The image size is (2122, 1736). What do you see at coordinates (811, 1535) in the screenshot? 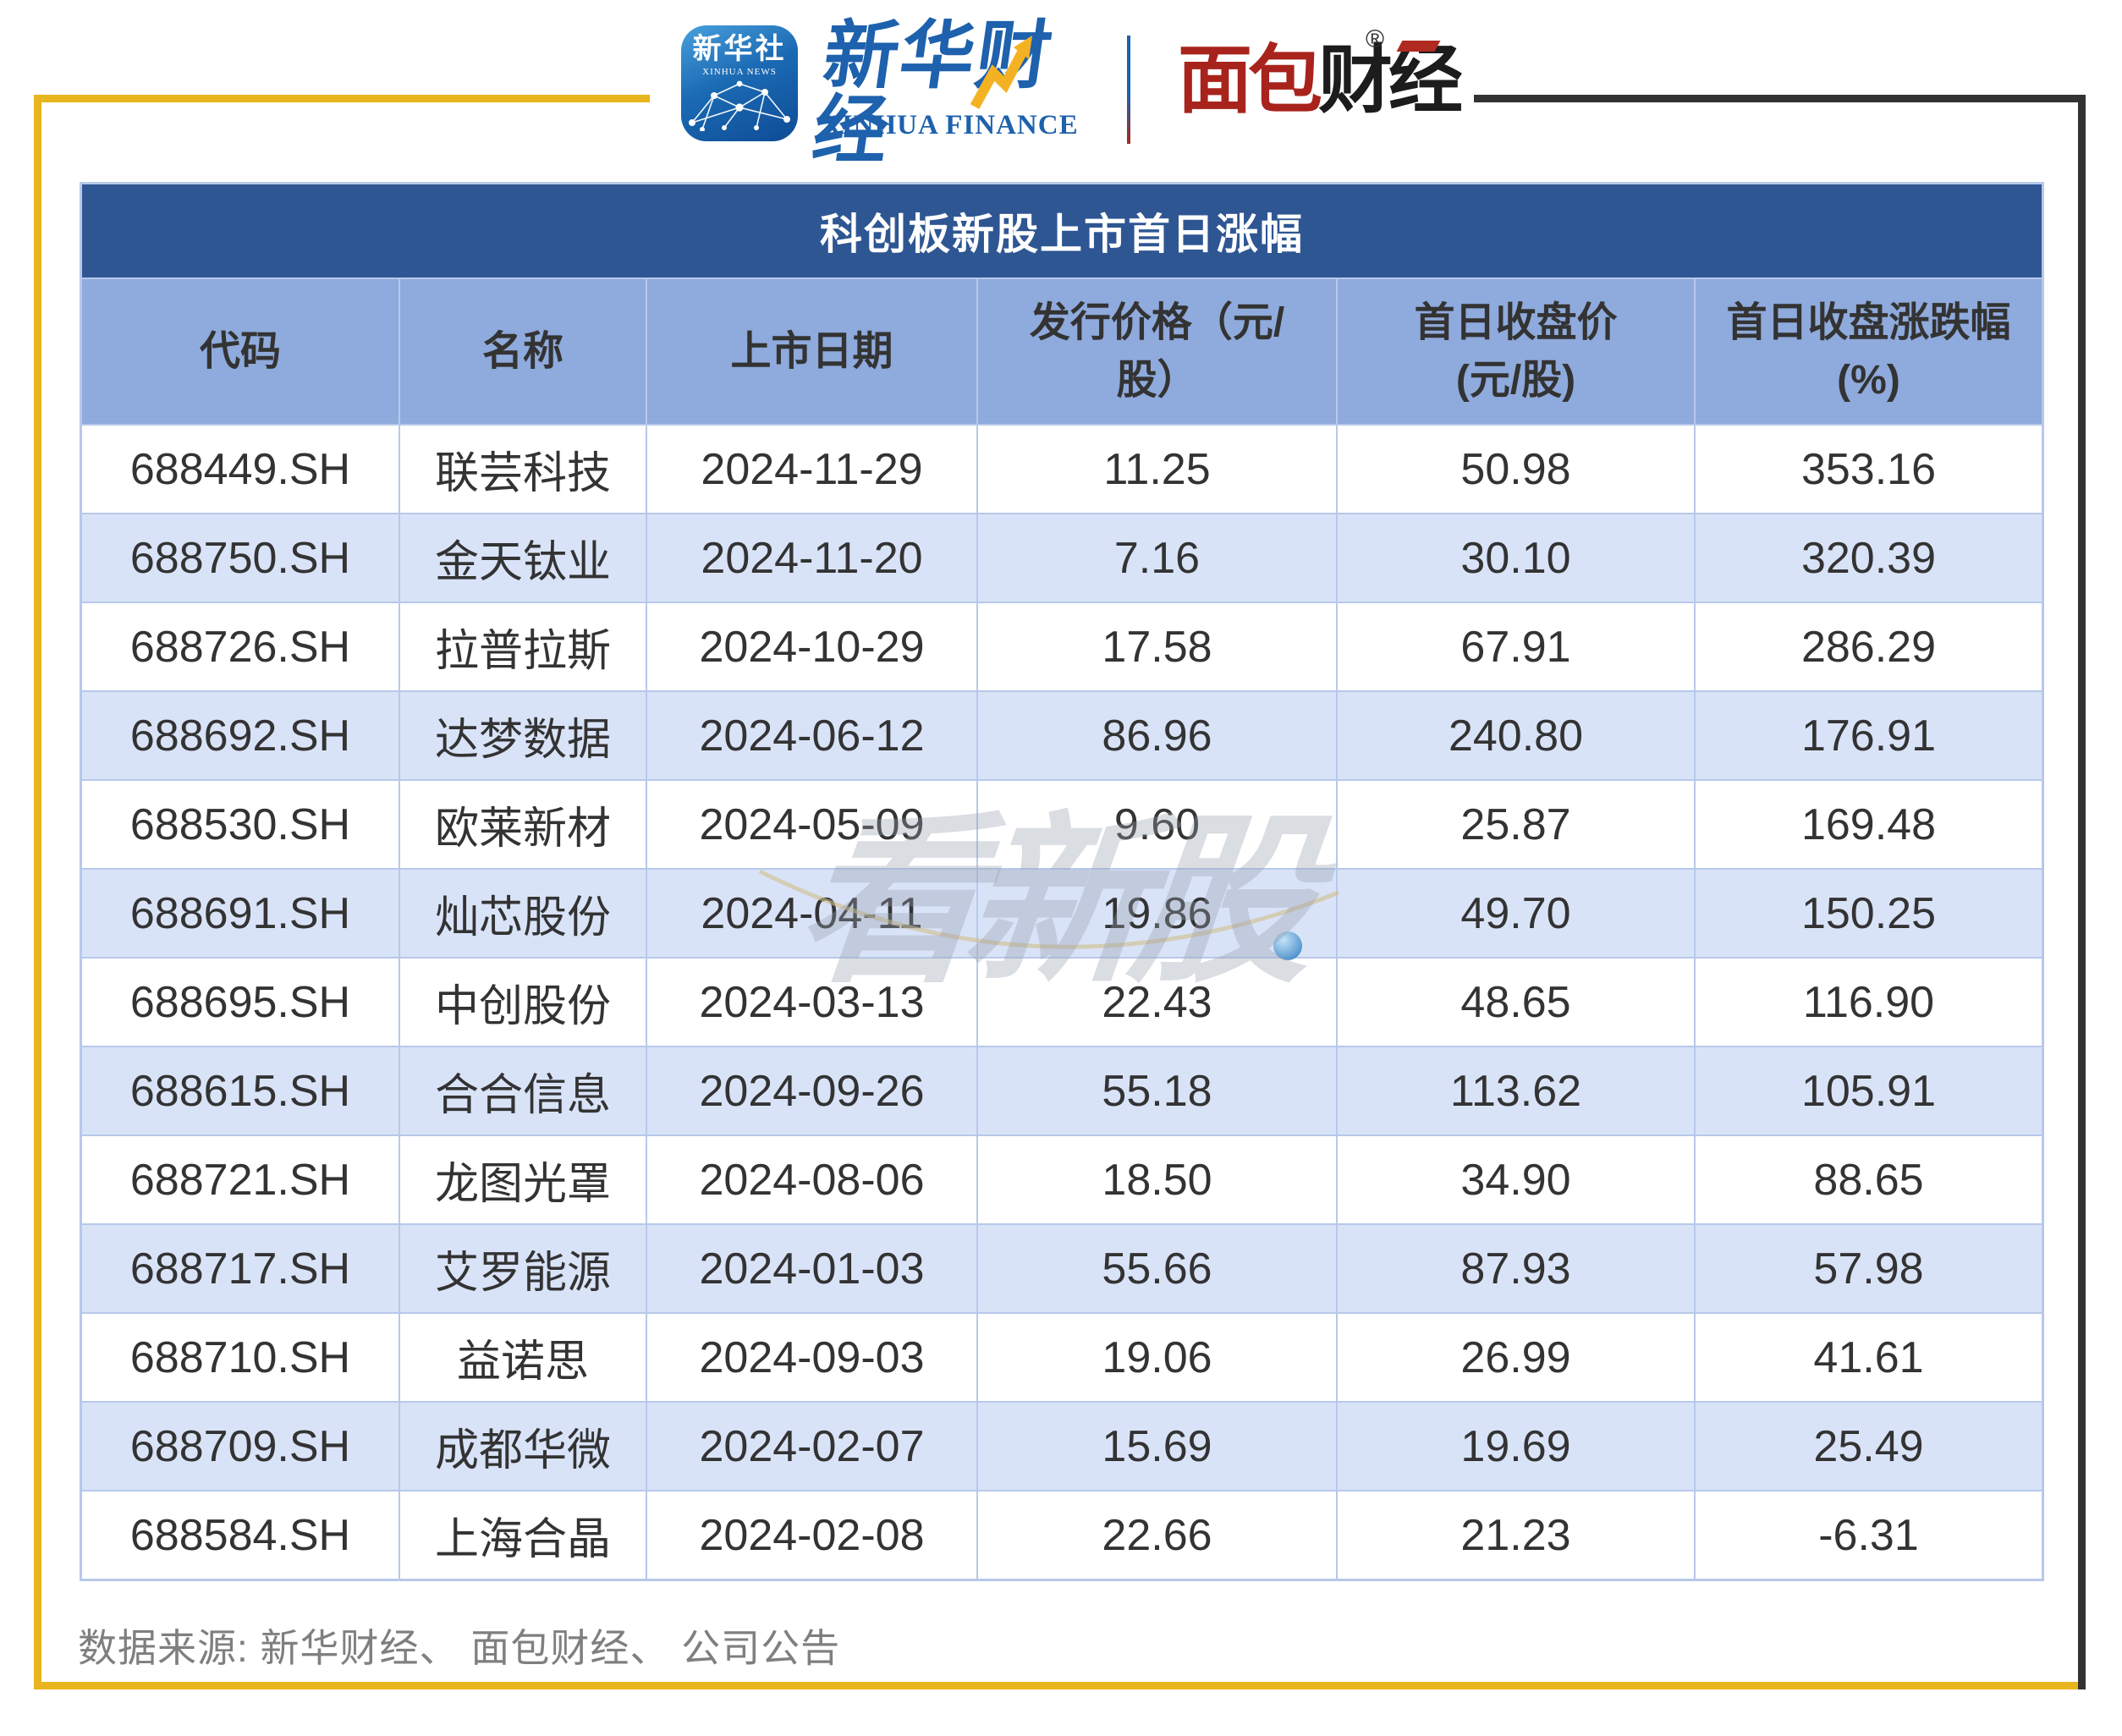
I see `table-cell: 2024-02-08` at bounding box center [811, 1535].